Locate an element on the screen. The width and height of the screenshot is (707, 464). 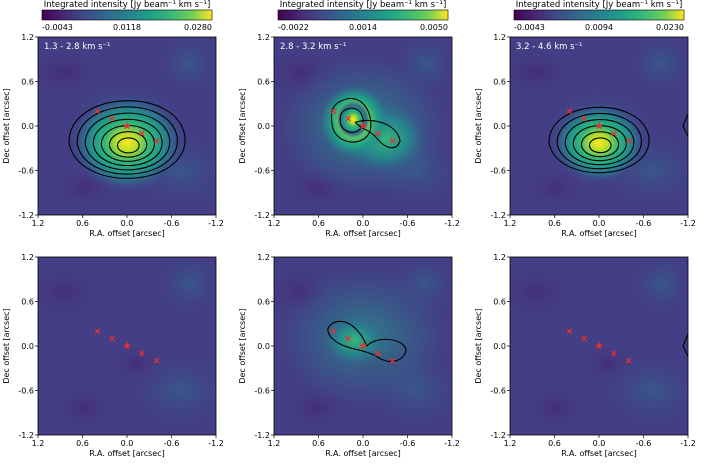
velocity-range-label: 1.3 - 2.8 km s⁻¹ is located at coordinates (77, 47).